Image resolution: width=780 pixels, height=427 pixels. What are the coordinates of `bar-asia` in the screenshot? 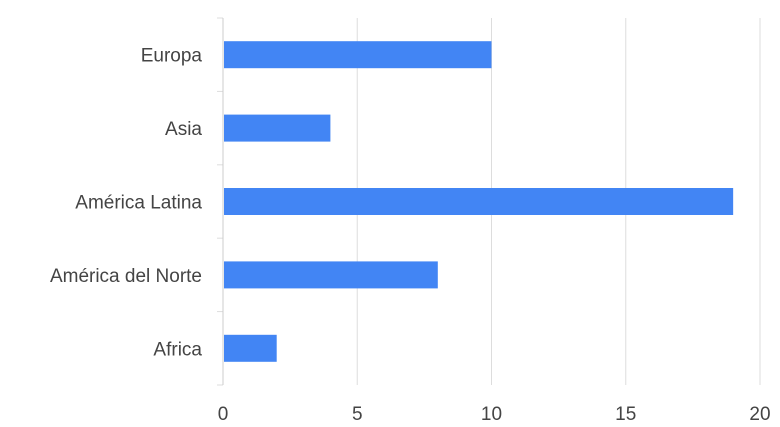 It's located at (277, 128).